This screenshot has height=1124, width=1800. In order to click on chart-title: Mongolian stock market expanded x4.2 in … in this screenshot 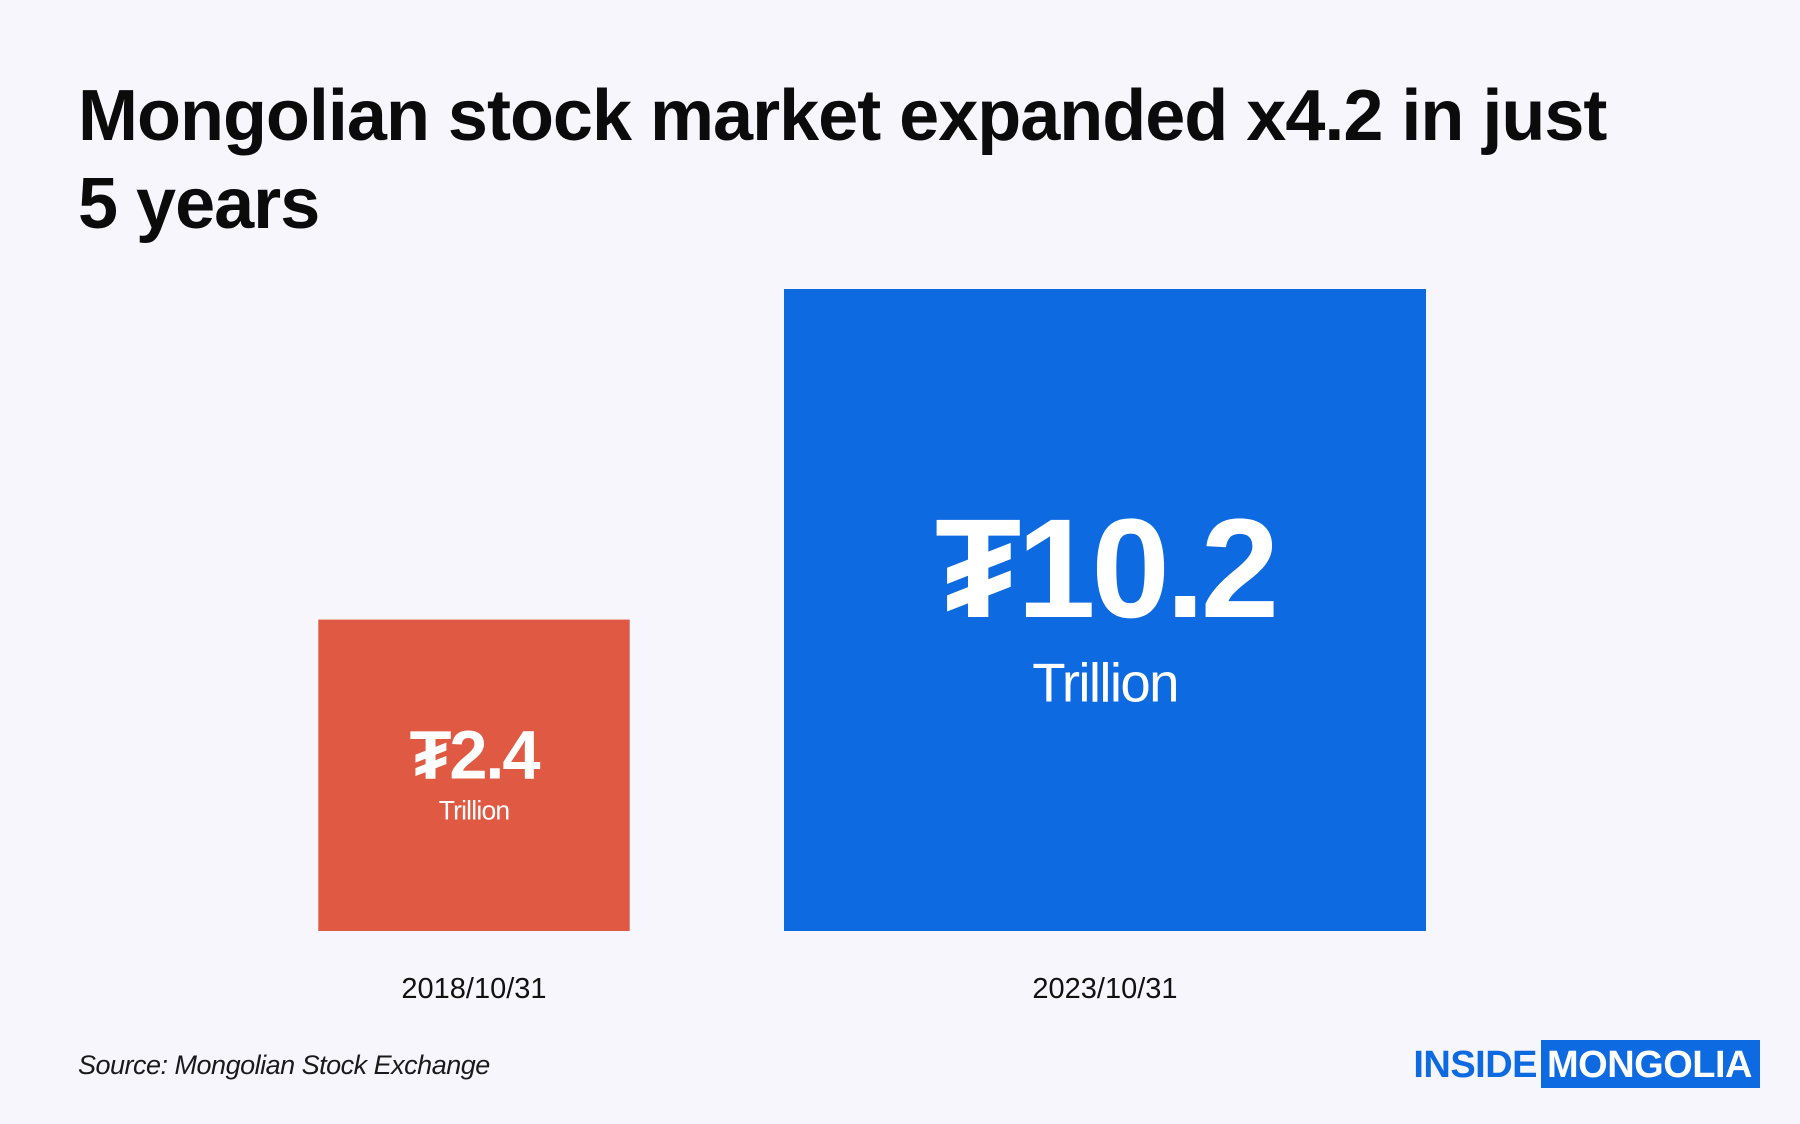, I will do `click(842, 160)`.